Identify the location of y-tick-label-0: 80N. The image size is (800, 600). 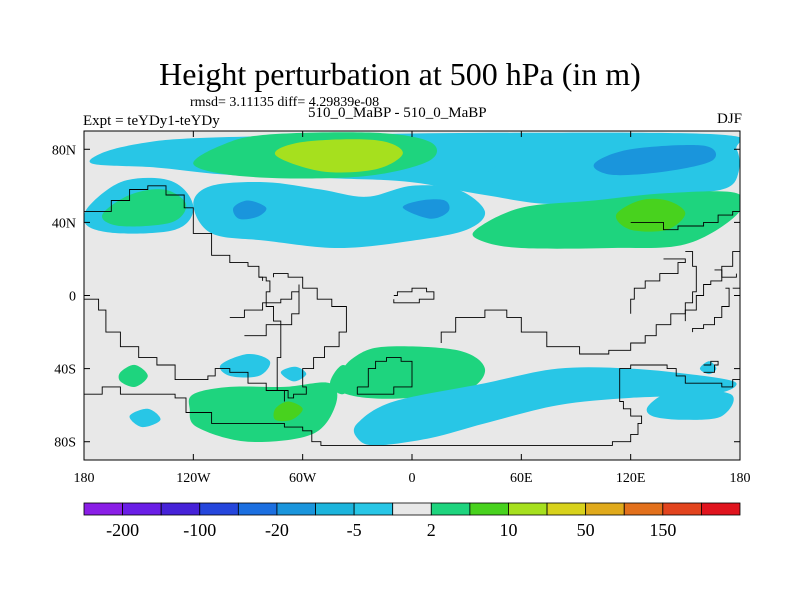
(64, 150).